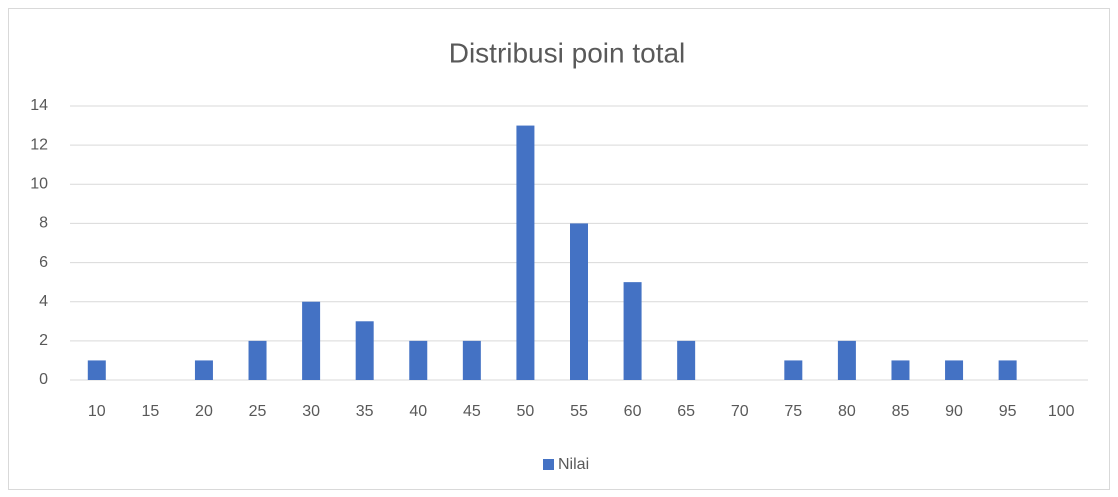 This screenshot has width=1118, height=497. Describe the element at coordinates (567, 52) in the screenshot. I see `chart-title: Distribusi poin total` at that location.